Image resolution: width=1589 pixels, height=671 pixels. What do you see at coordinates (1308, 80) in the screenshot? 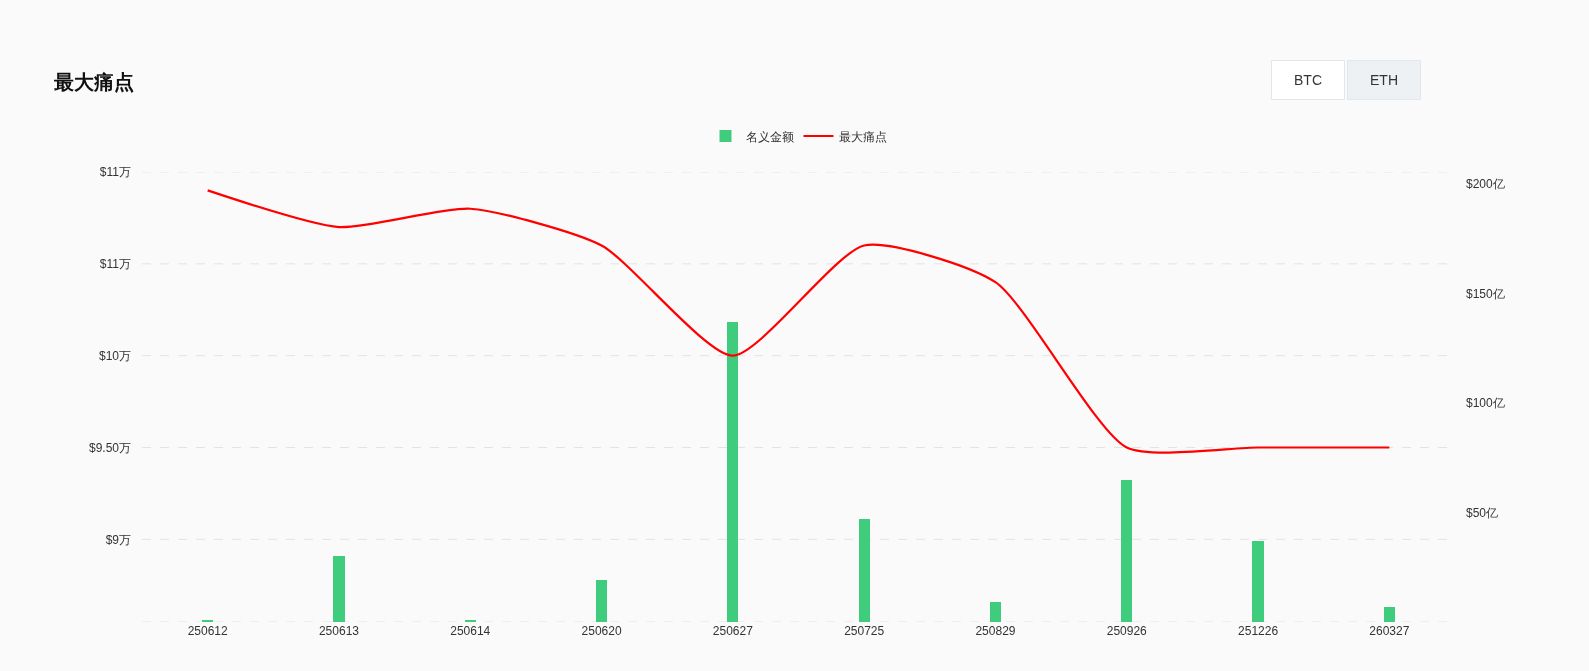
I see `text: BTC` at bounding box center [1308, 80].